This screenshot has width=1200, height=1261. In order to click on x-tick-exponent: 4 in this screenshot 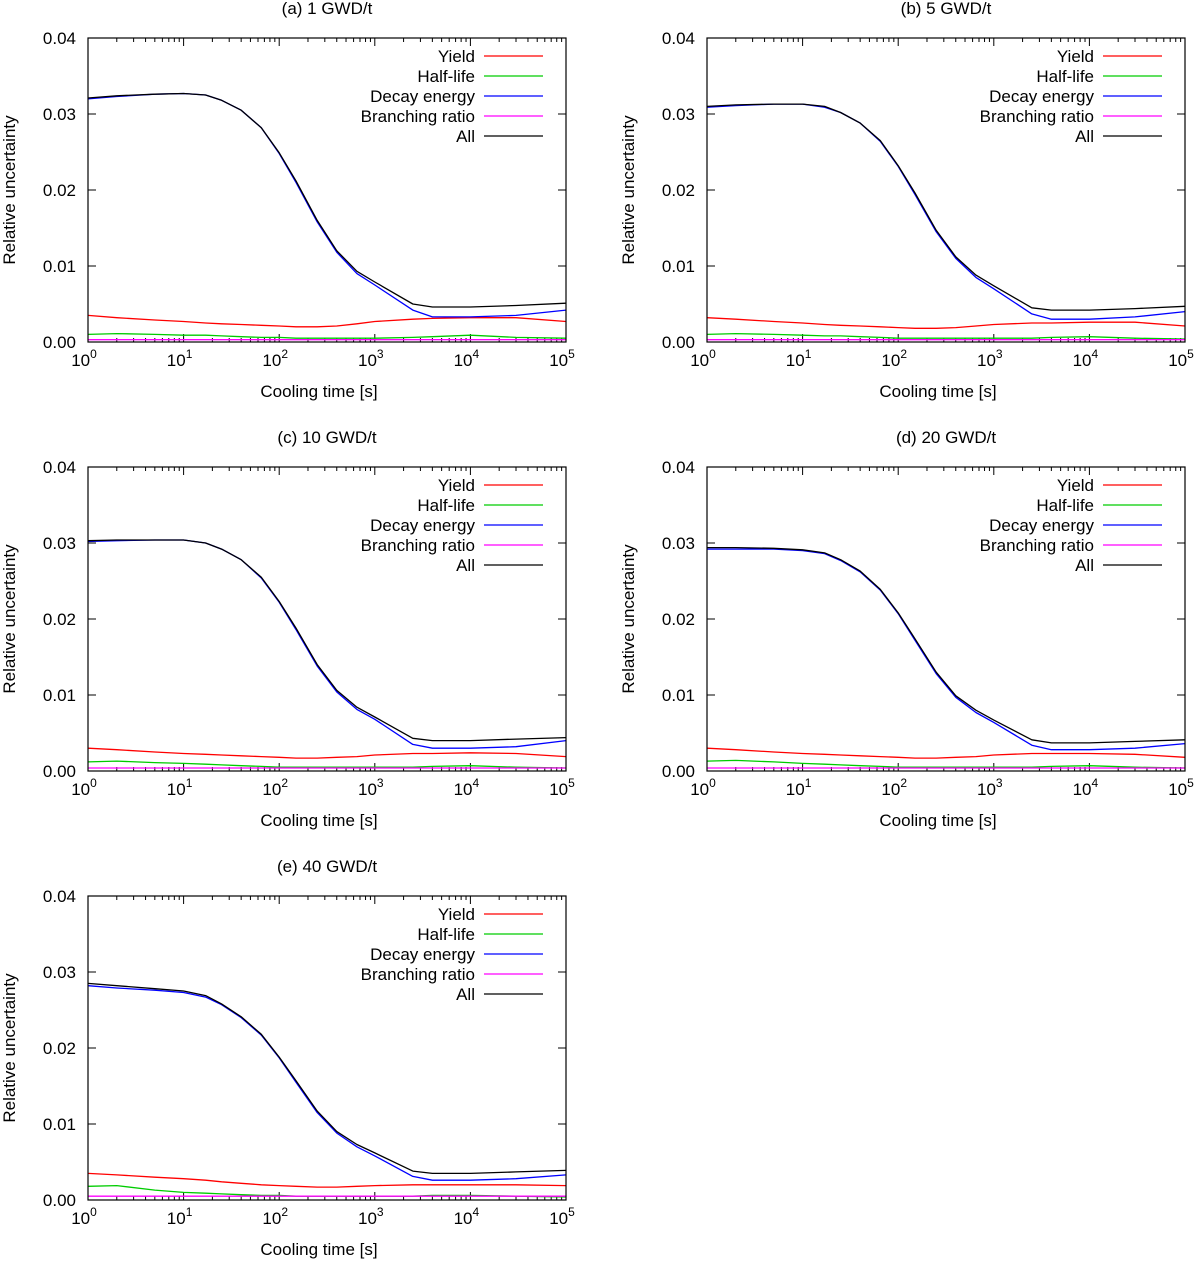, I will do `click(476, 783)`.